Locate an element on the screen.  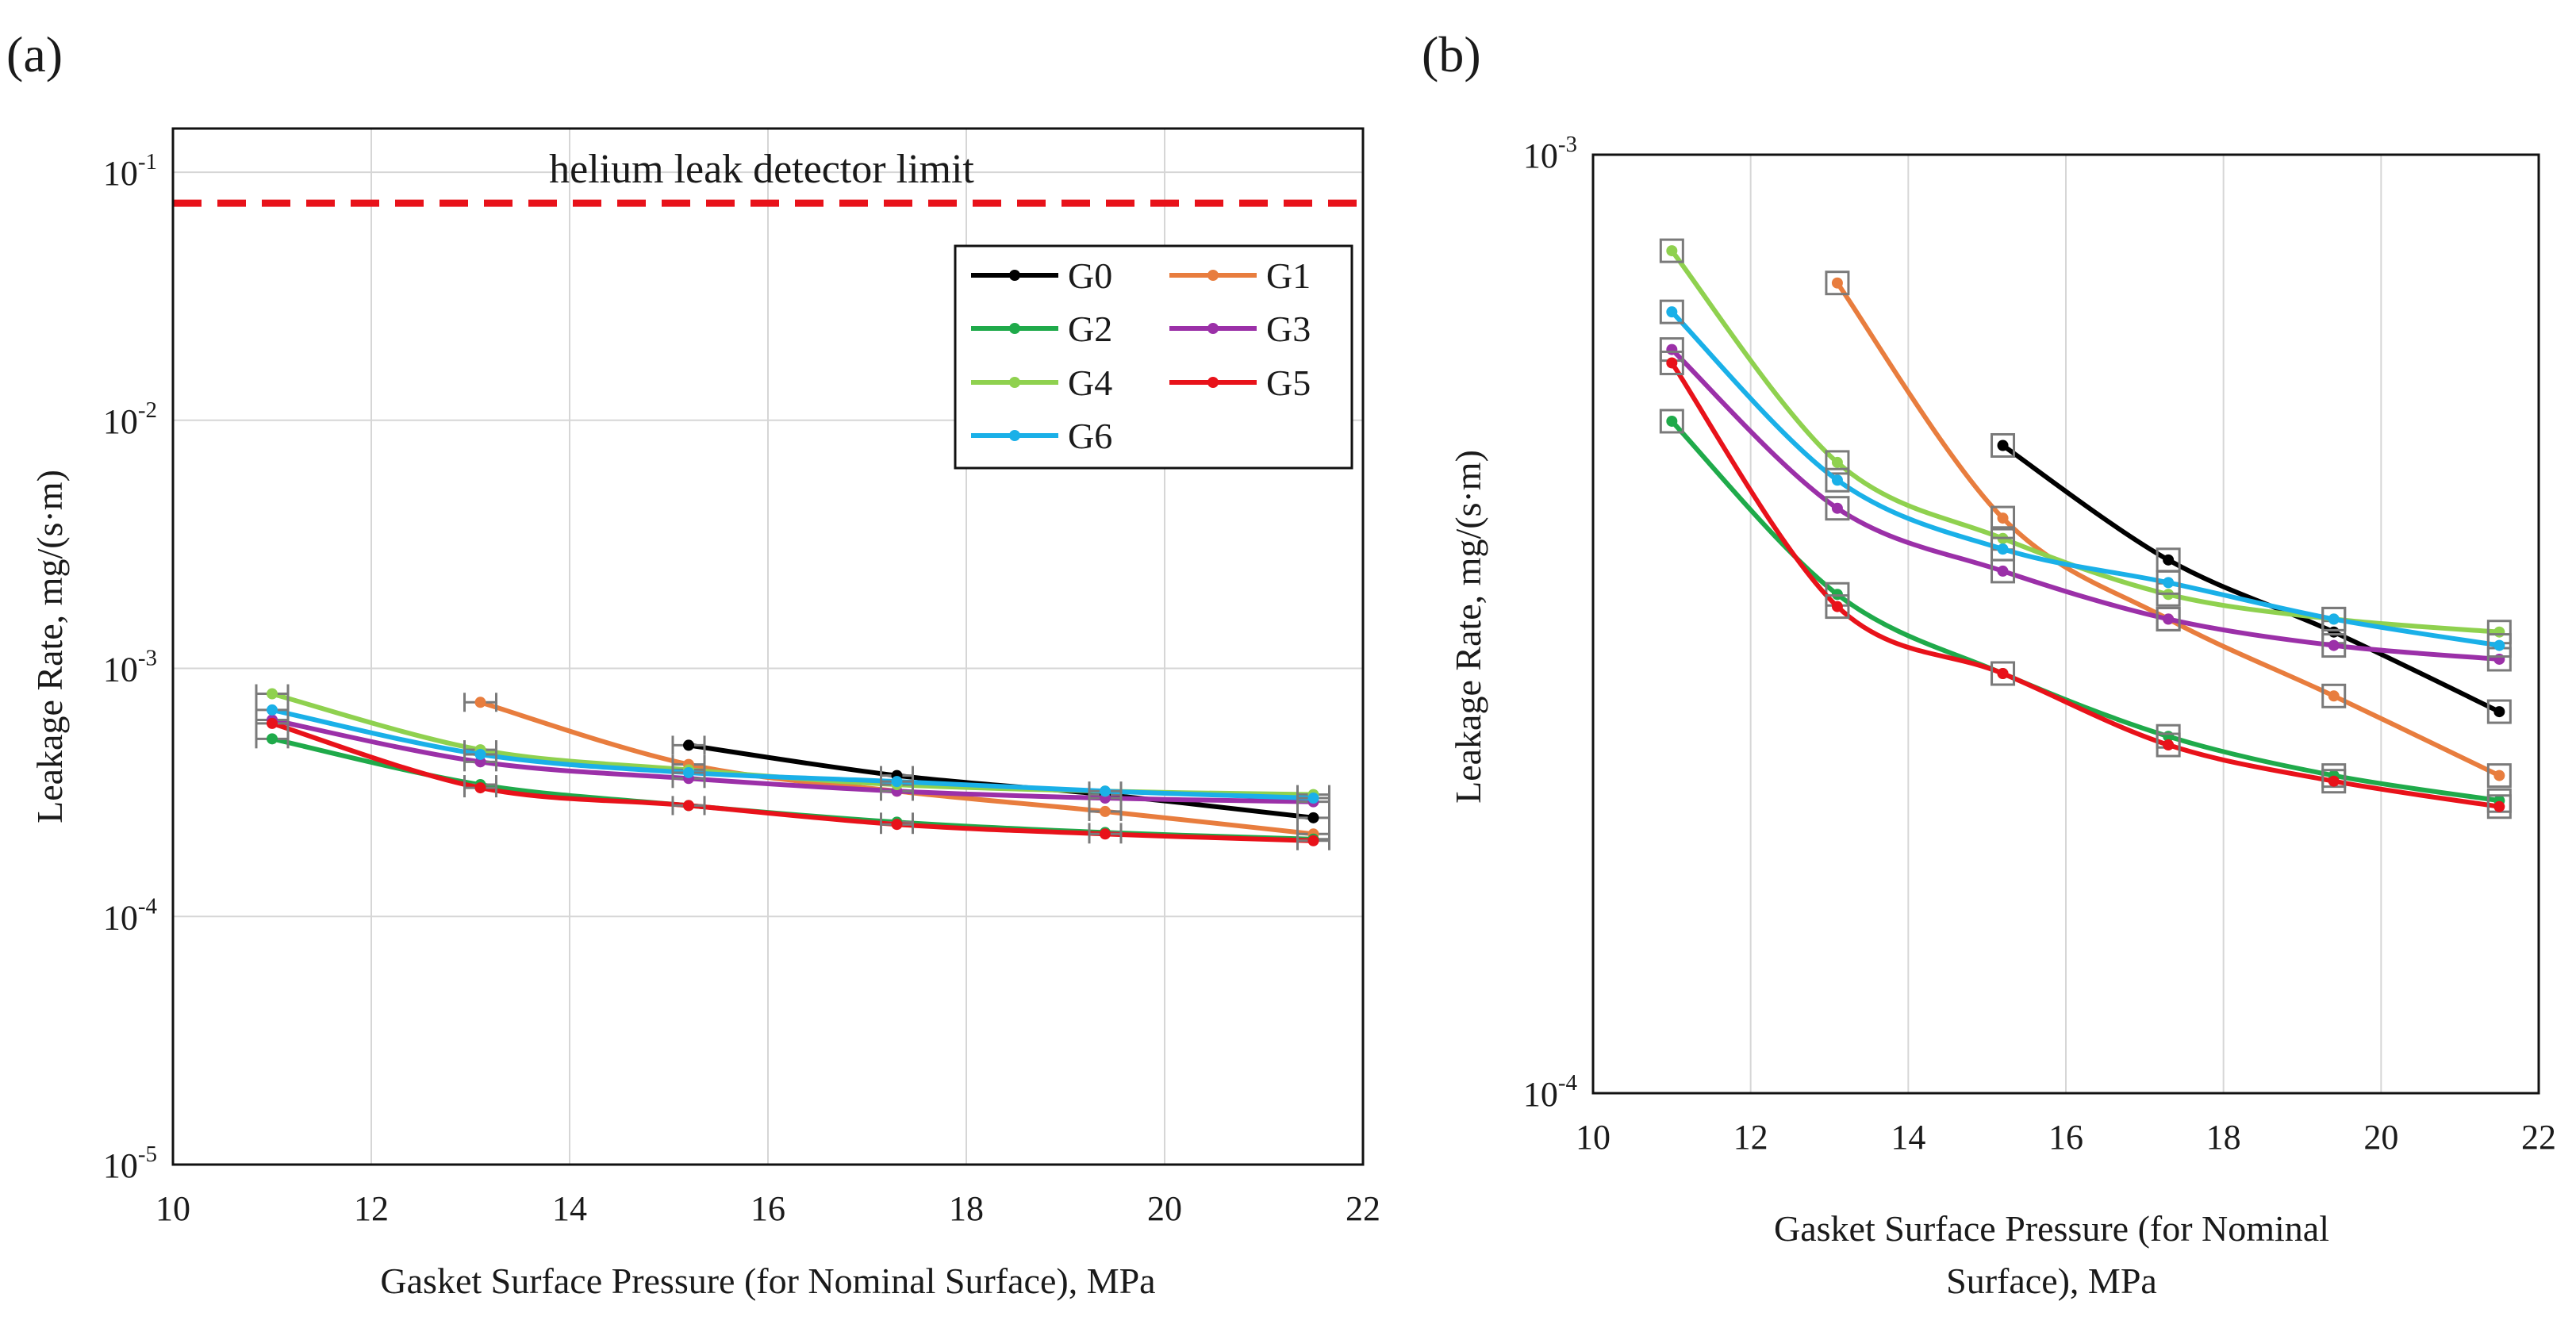
legend-item-g6: G6 is located at coordinates (1041, 436).